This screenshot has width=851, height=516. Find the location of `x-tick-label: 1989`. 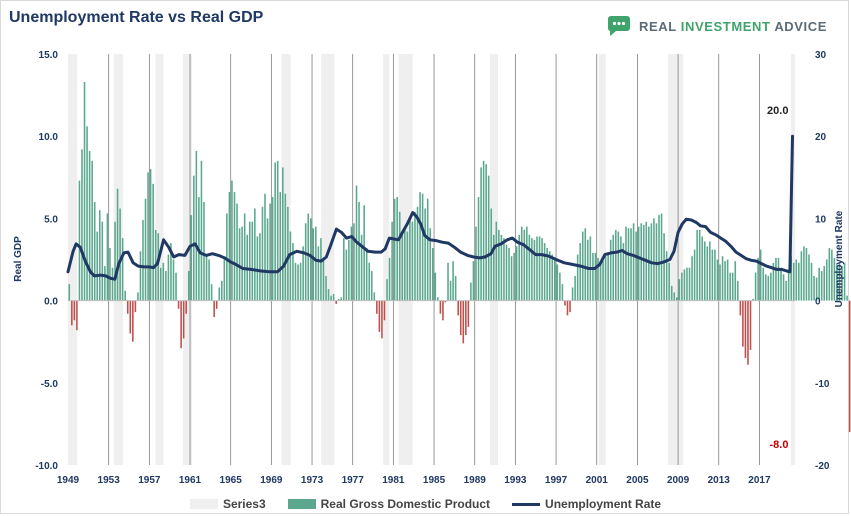

x-tick-label: 1989 is located at coordinates (475, 480).